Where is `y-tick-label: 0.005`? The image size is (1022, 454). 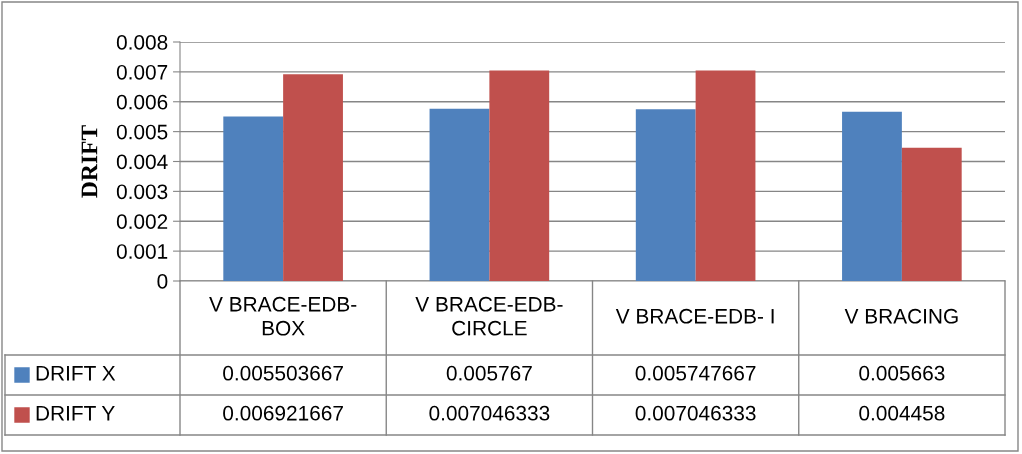
y-tick-label: 0.005 is located at coordinates (142, 132).